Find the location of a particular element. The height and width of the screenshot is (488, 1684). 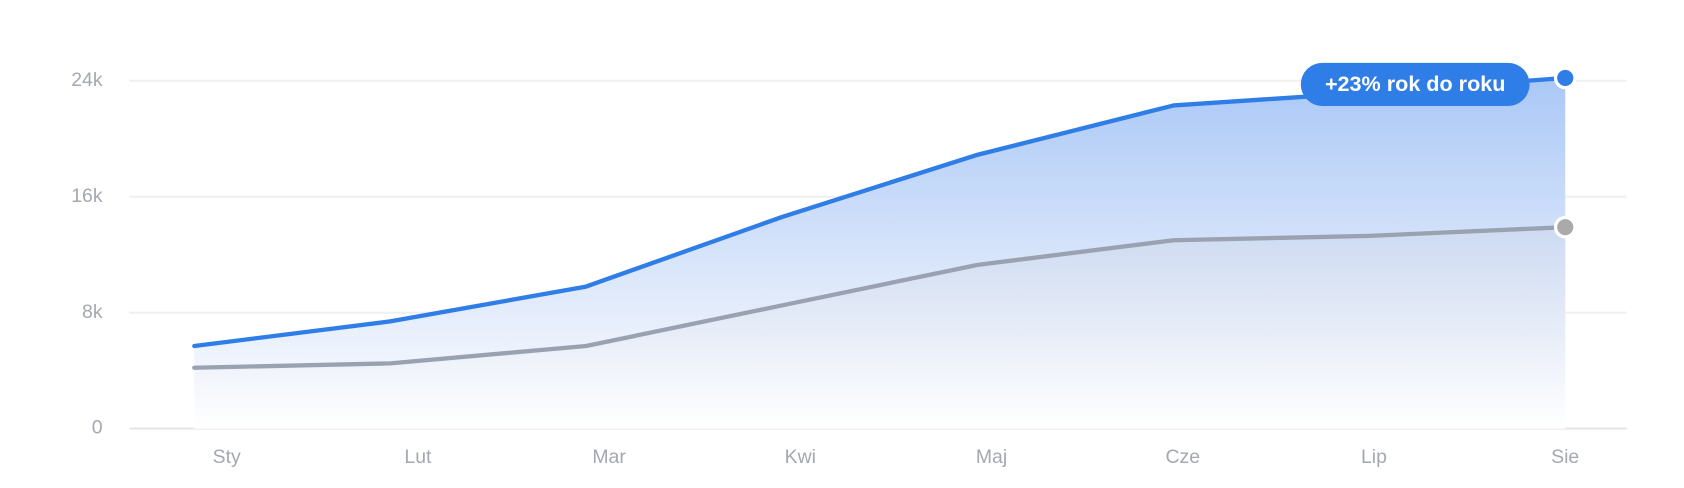

x-tick-label: Cze is located at coordinates (1182, 457).